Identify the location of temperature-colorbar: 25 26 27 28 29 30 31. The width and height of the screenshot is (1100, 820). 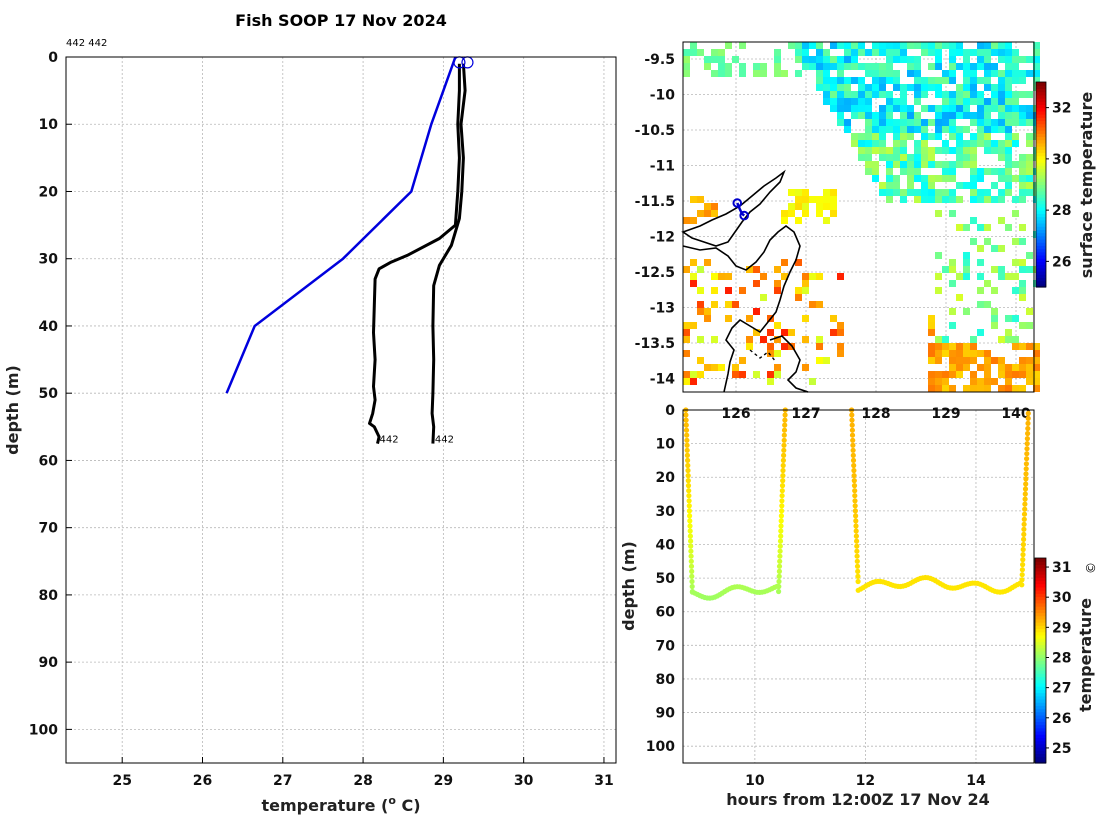
(1053, 660).